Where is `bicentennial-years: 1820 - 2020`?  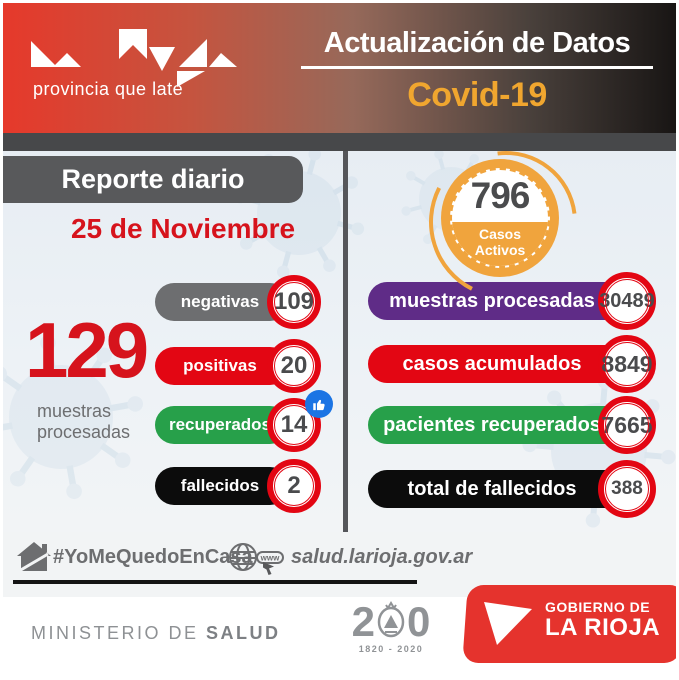
bicentennial-years: 1820 - 2020 is located at coordinates (391, 649).